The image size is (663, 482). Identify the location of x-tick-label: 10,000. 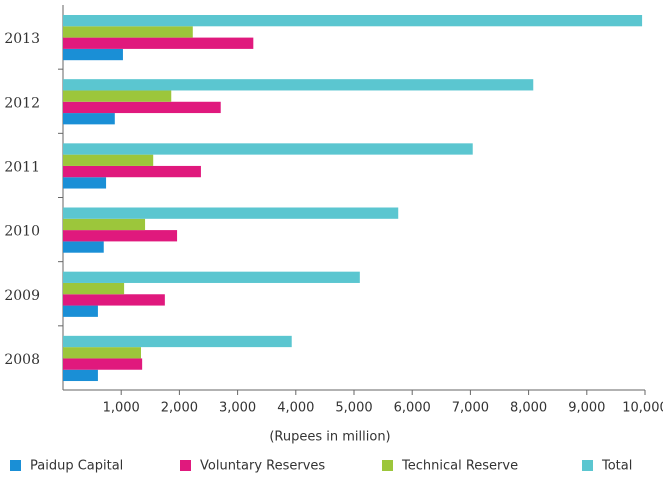
(642, 408).